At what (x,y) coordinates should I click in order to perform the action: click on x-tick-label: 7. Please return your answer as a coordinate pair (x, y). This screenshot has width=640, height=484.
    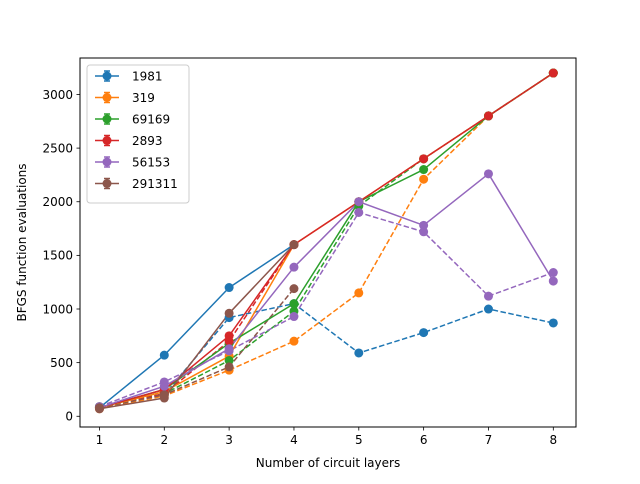
    Looking at the image, I should click on (489, 440).